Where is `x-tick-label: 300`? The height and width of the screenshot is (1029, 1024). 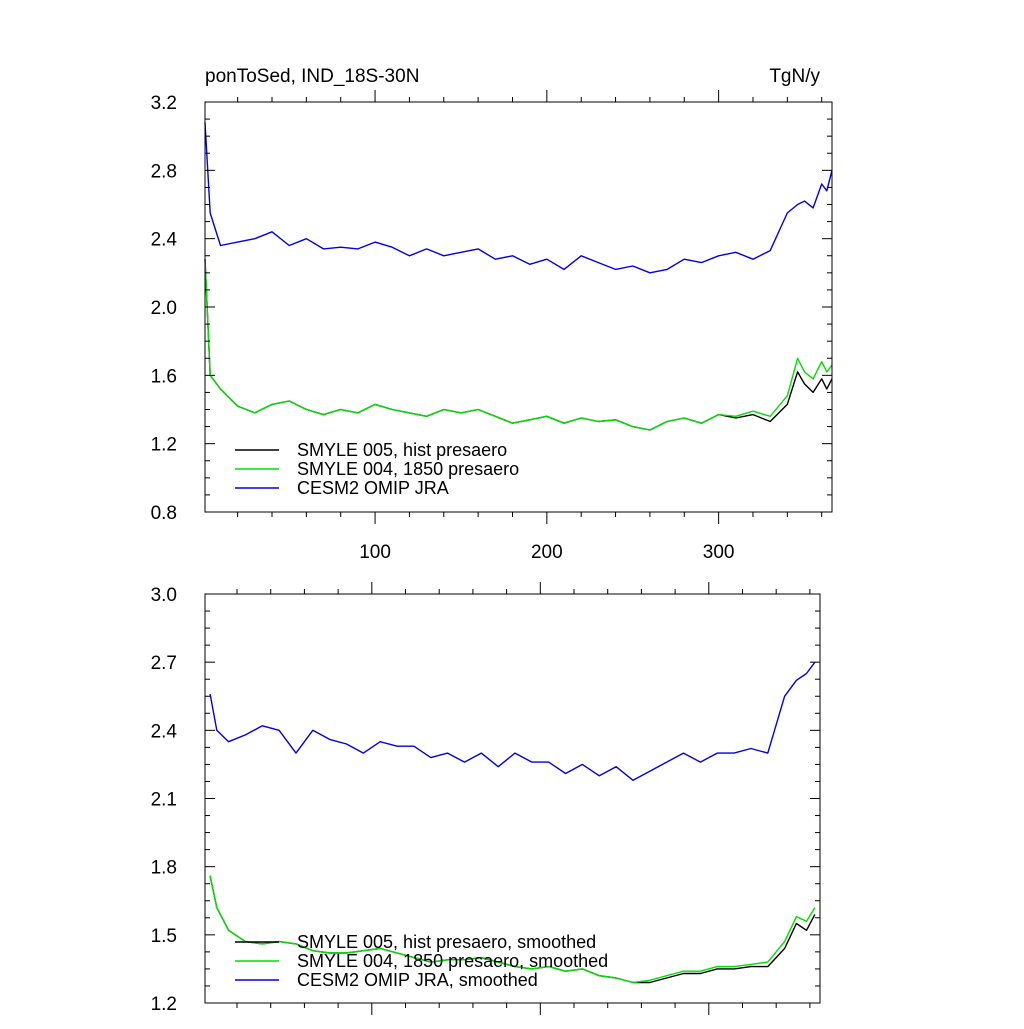
x-tick-label: 300 is located at coordinates (719, 552).